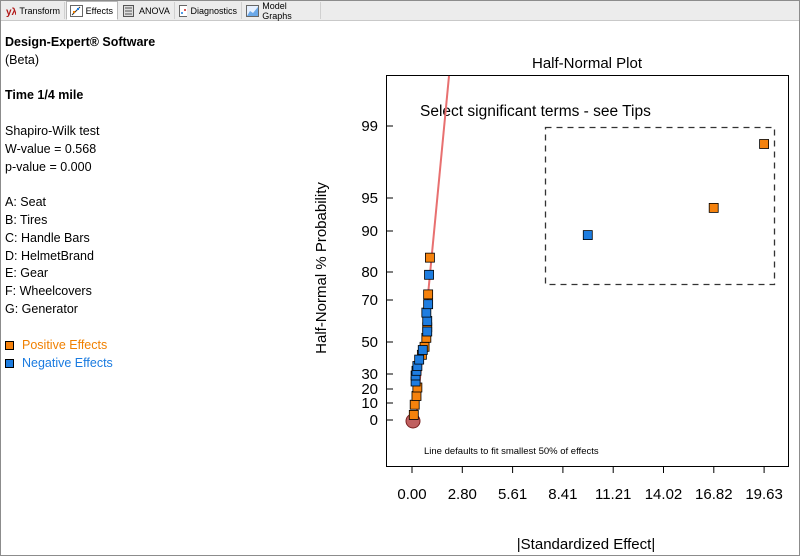 This screenshot has height=556, width=800. Describe the element at coordinates (65, 344) in the screenshot. I see `positive-label: Positive Effects` at that location.